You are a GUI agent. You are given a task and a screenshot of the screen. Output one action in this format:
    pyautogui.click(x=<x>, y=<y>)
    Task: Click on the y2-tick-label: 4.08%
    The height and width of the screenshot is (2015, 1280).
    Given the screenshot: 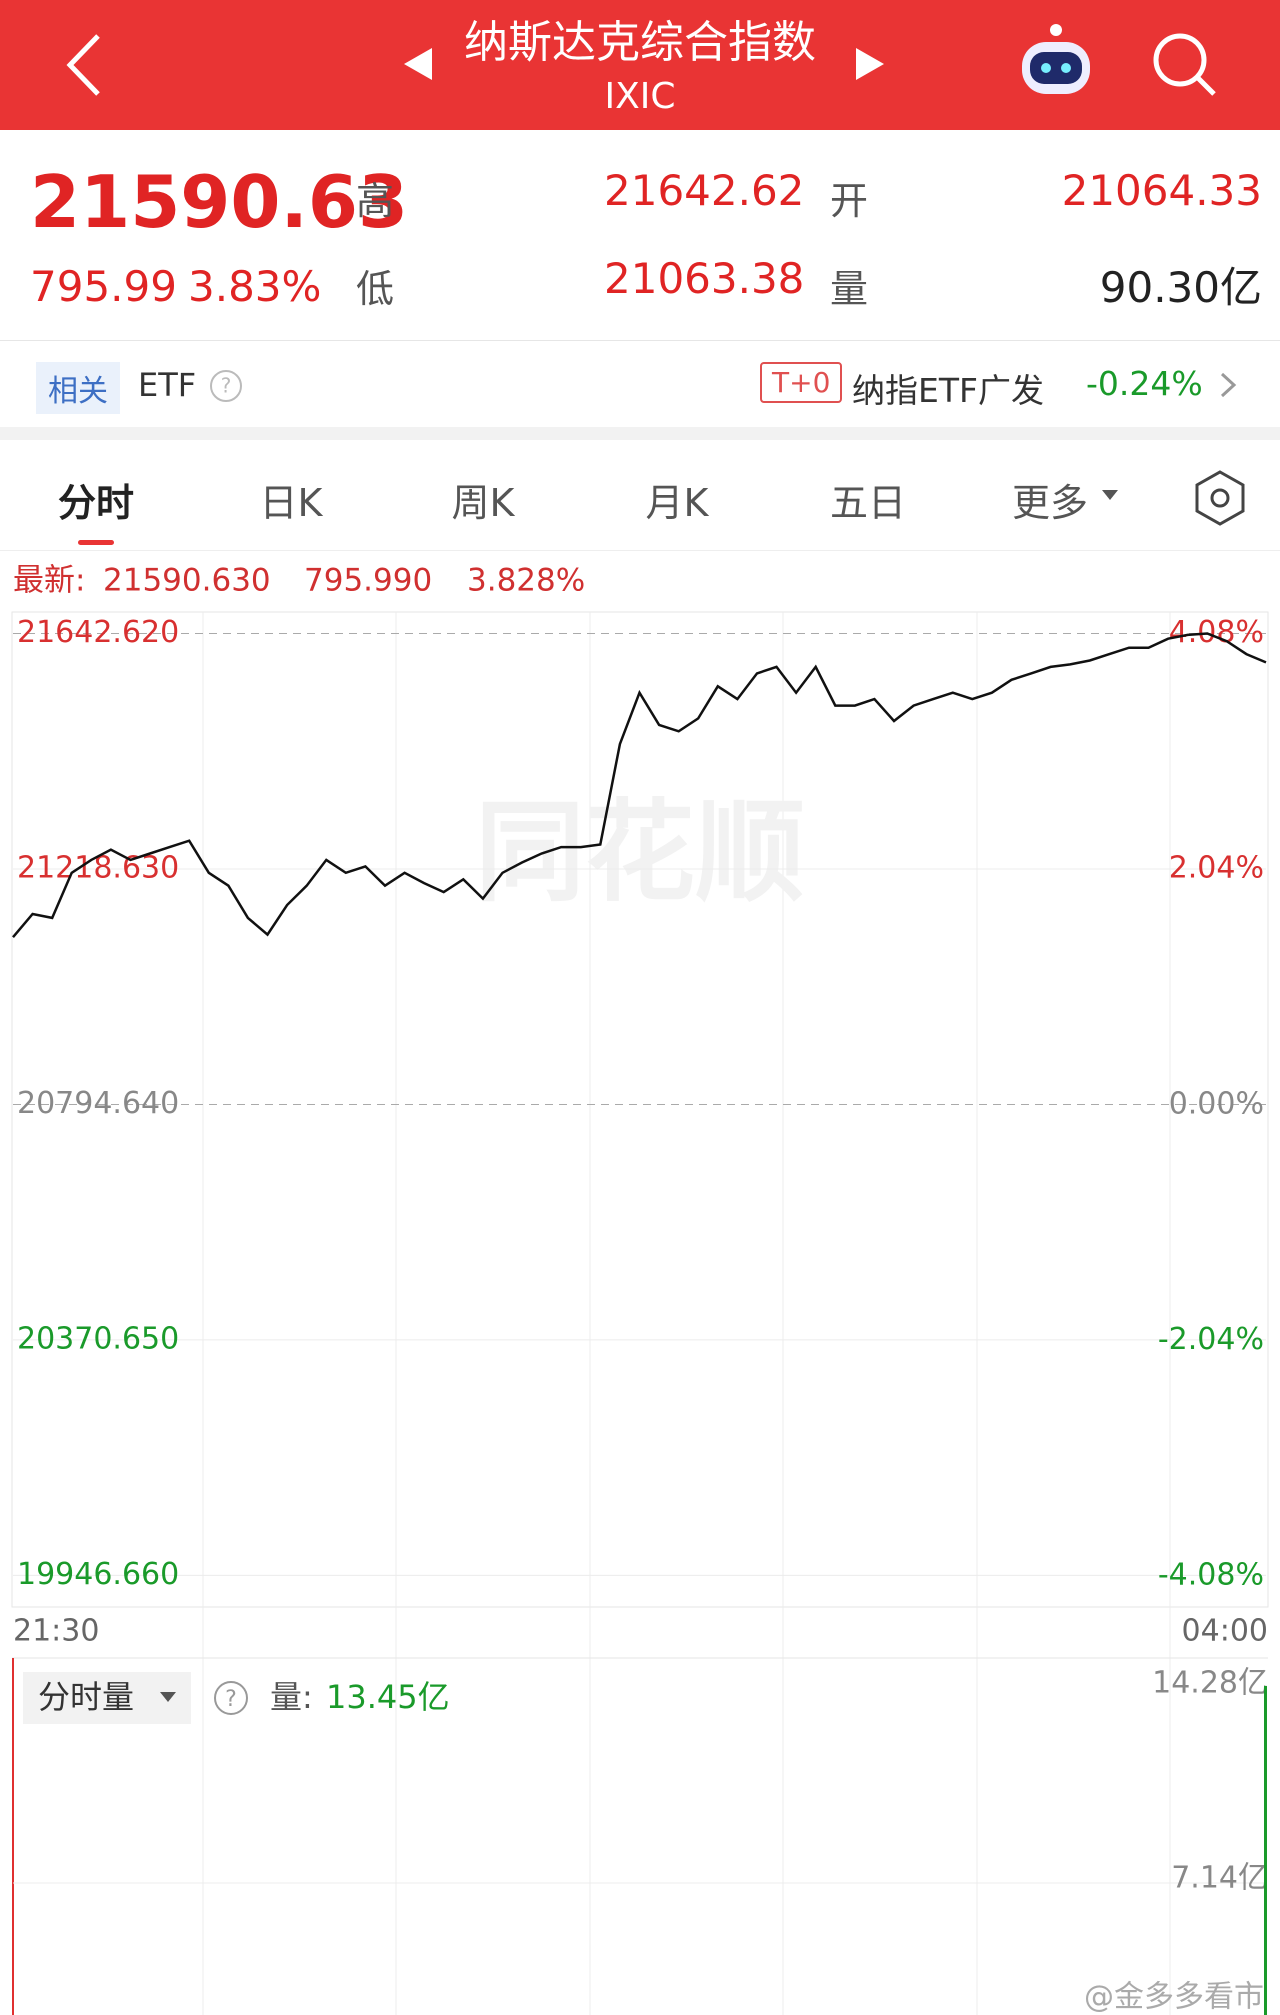 What is the action you would take?
    pyautogui.click(x=1216, y=632)
    